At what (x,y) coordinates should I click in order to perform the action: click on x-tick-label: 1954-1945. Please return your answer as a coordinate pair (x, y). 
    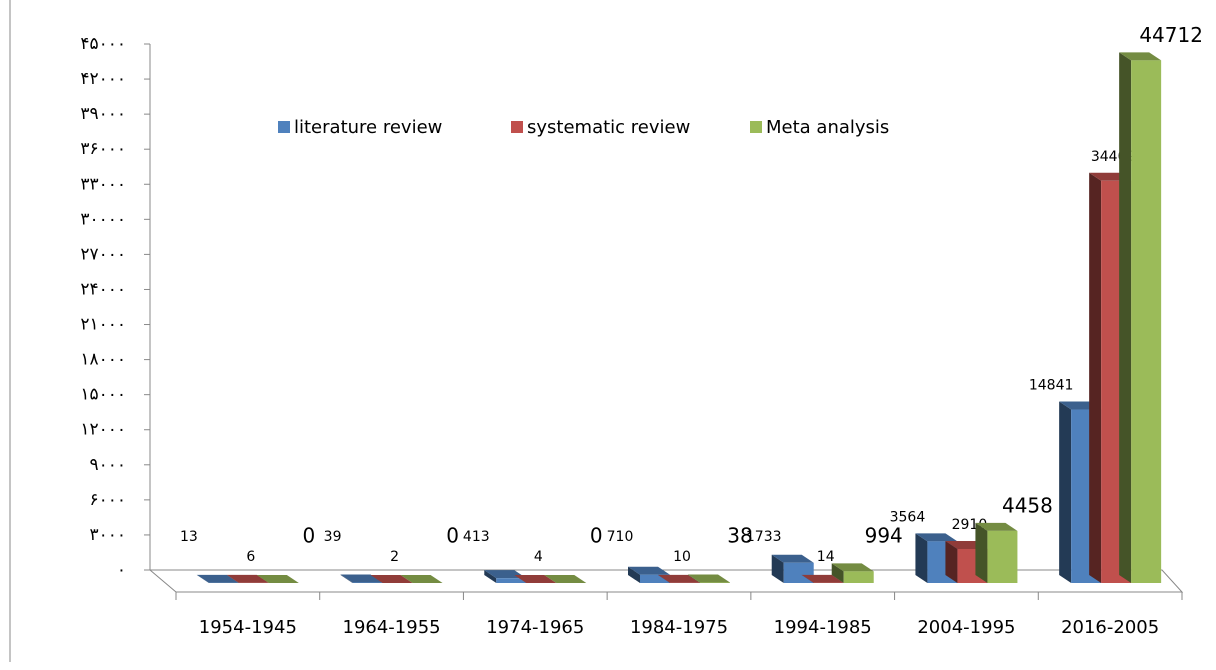
    Looking at the image, I should click on (248, 627).